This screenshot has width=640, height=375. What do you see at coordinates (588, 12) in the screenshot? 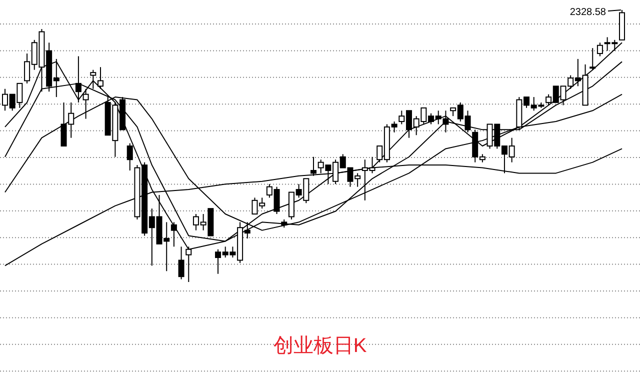
I see `annotation: 2328.58` at bounding box center [588, 12].